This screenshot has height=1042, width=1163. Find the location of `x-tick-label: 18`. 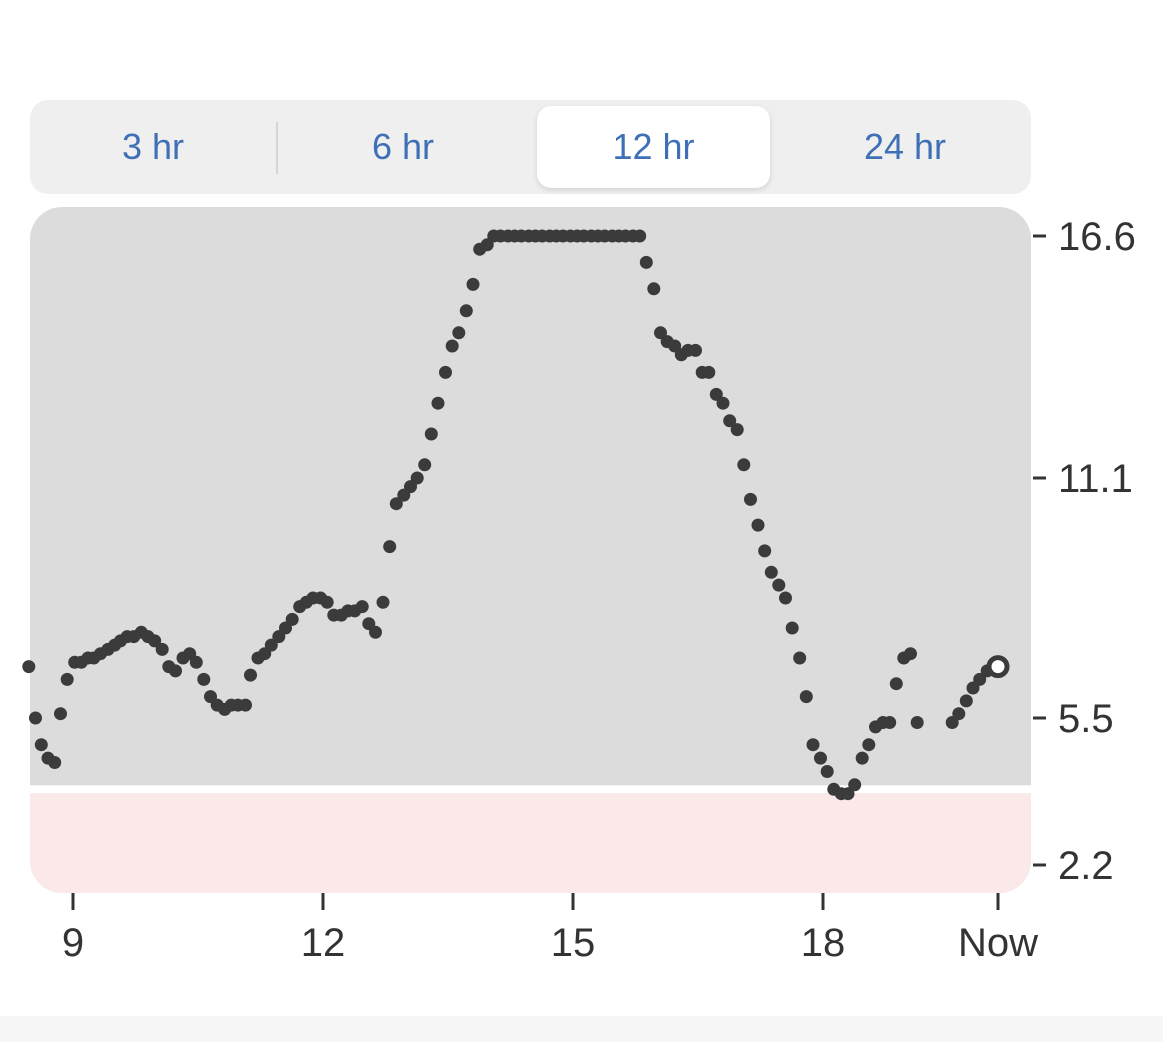

x-tick-label: 18 is located at coordinates (823, 943).